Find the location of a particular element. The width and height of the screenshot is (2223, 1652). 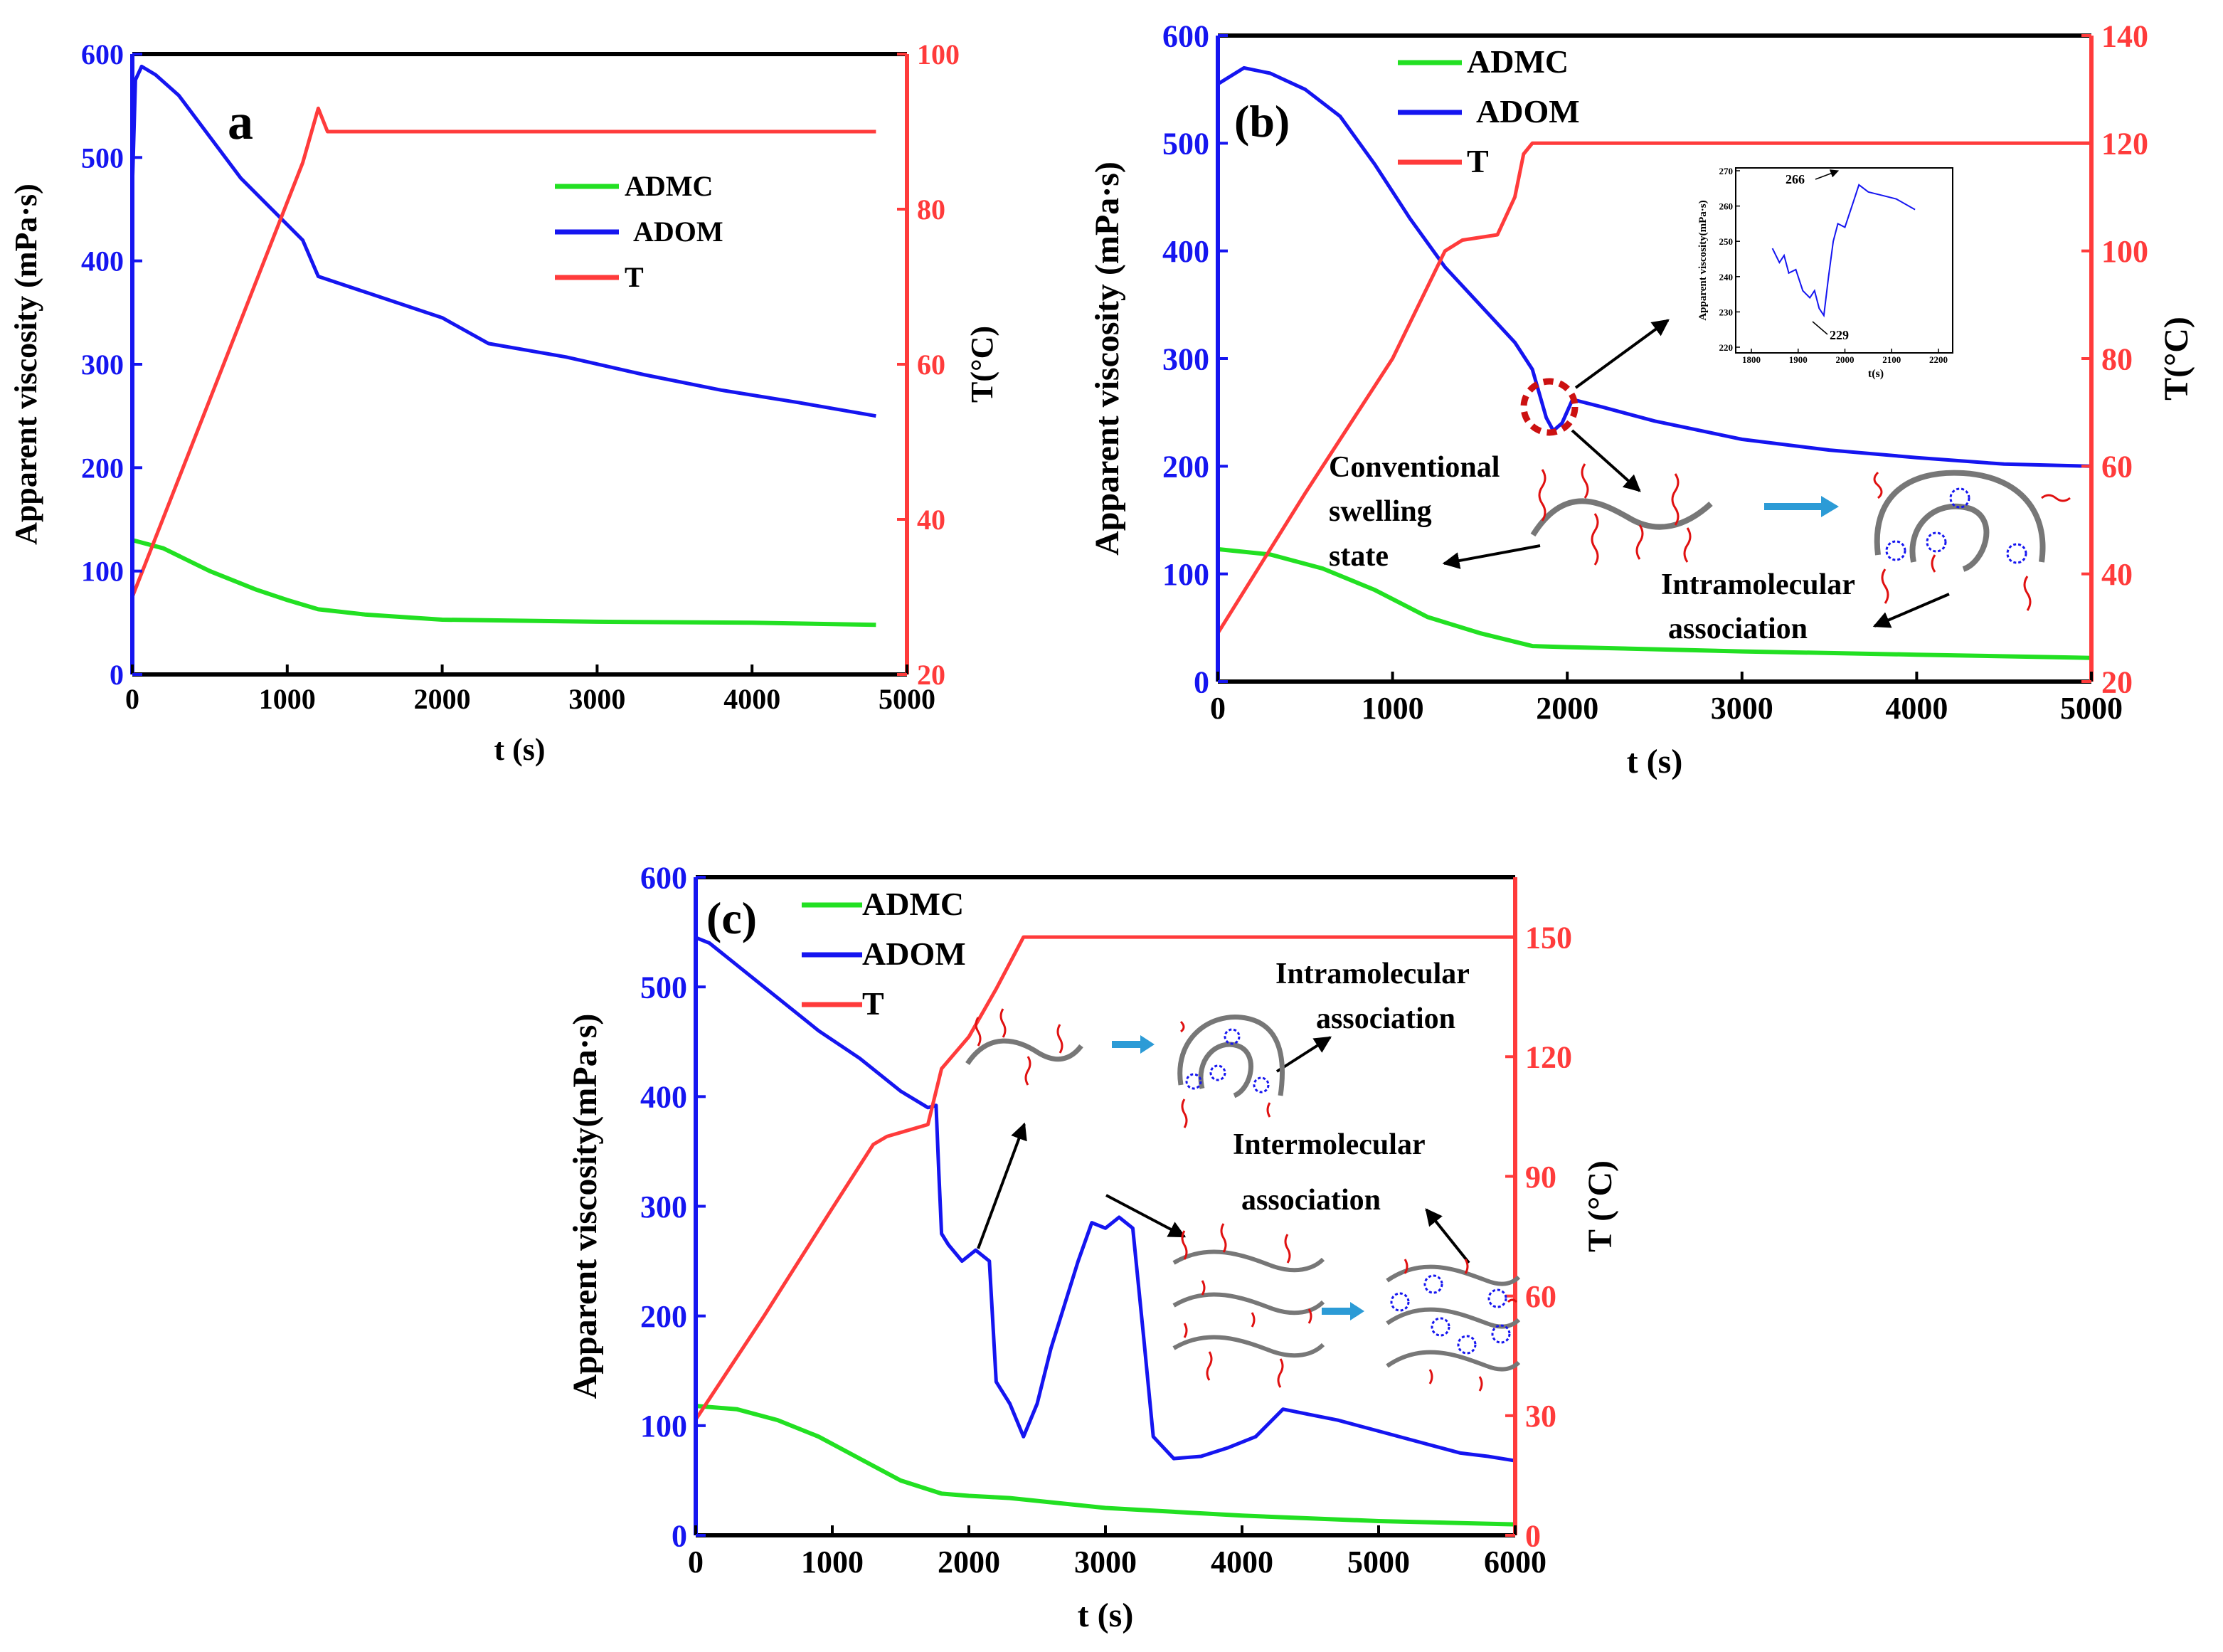

y2-tick-label: 150 is located at coordinates (1548, 937).